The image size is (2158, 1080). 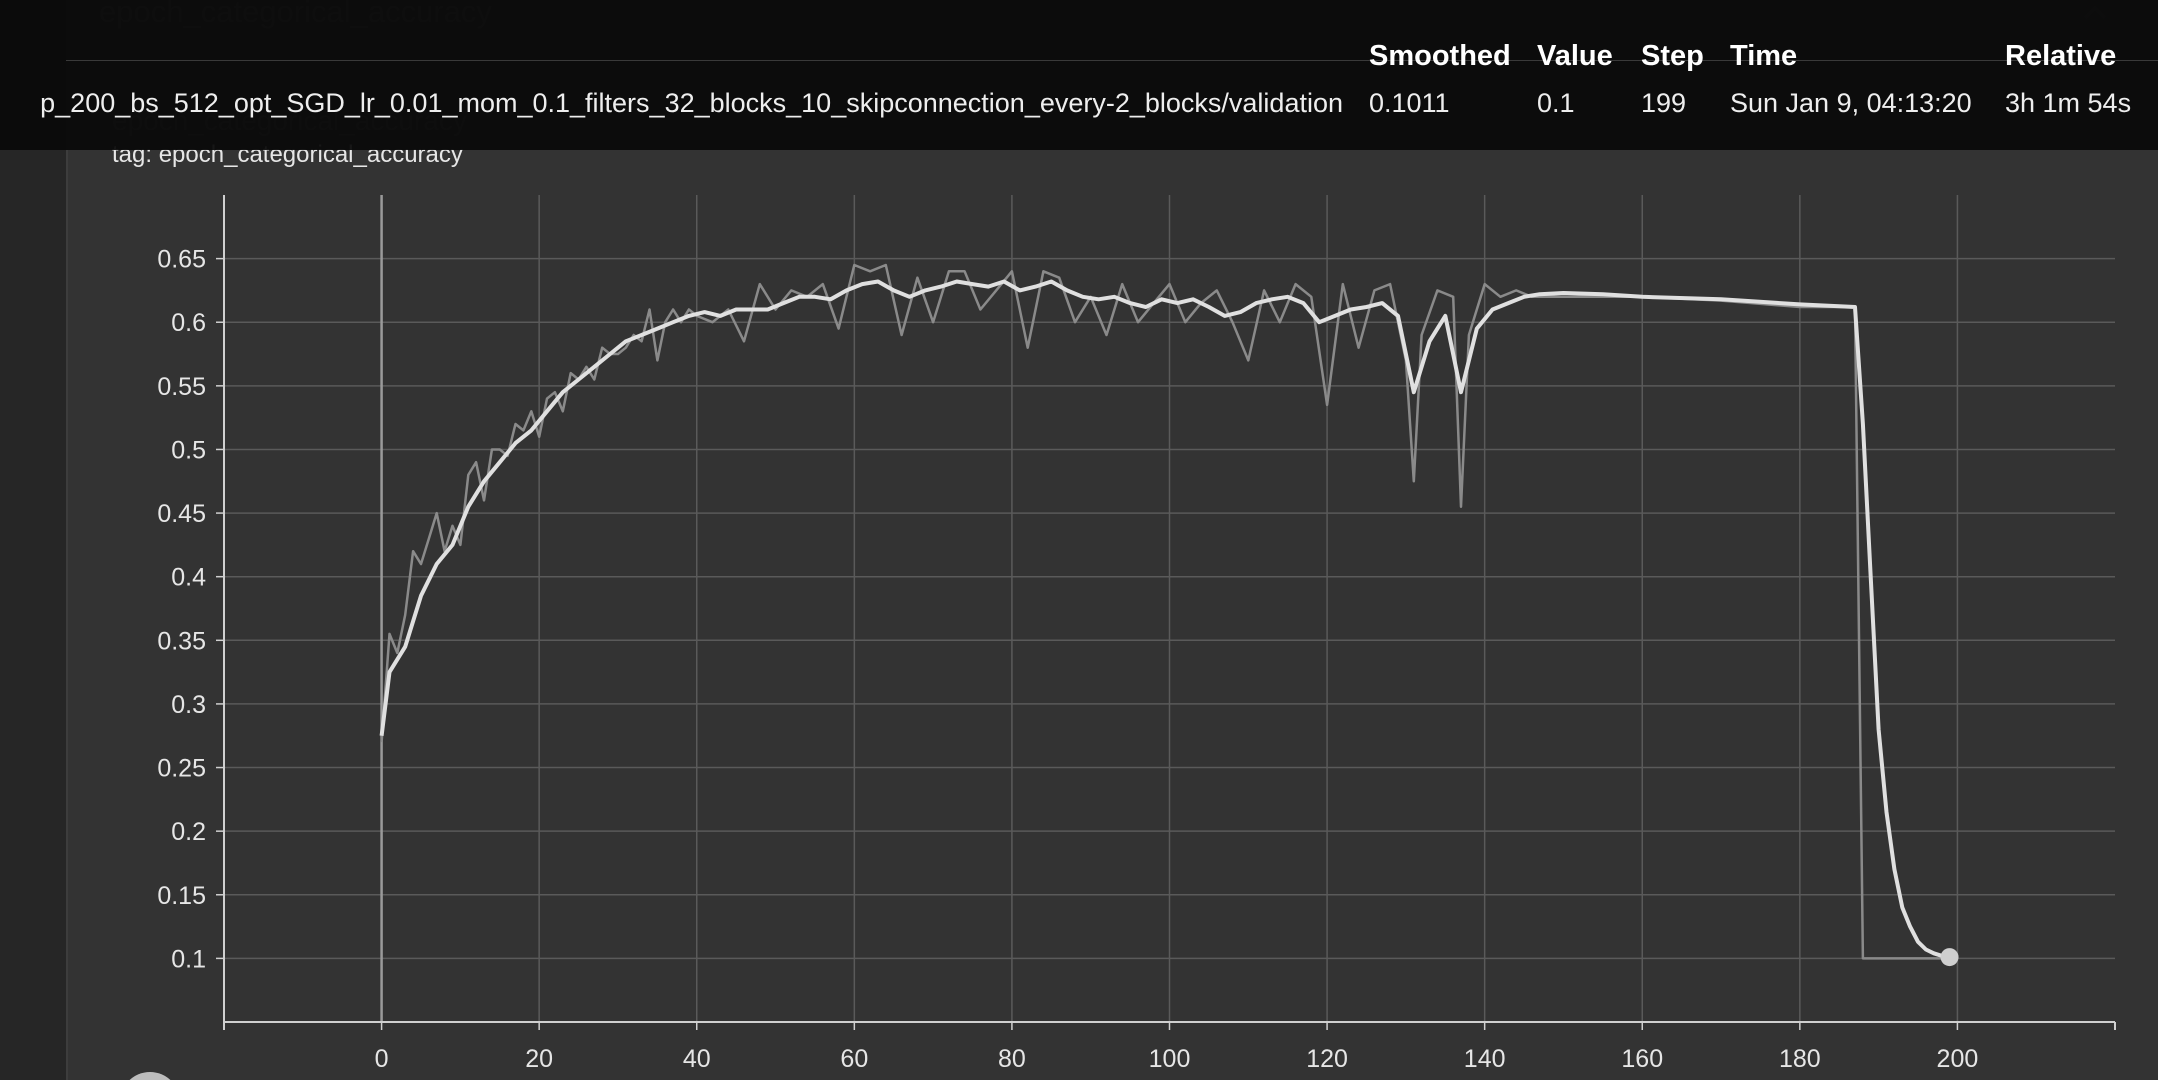 I want to click on tooltip-relative: 3h 1m 54s, so click(x=2068, y=103).